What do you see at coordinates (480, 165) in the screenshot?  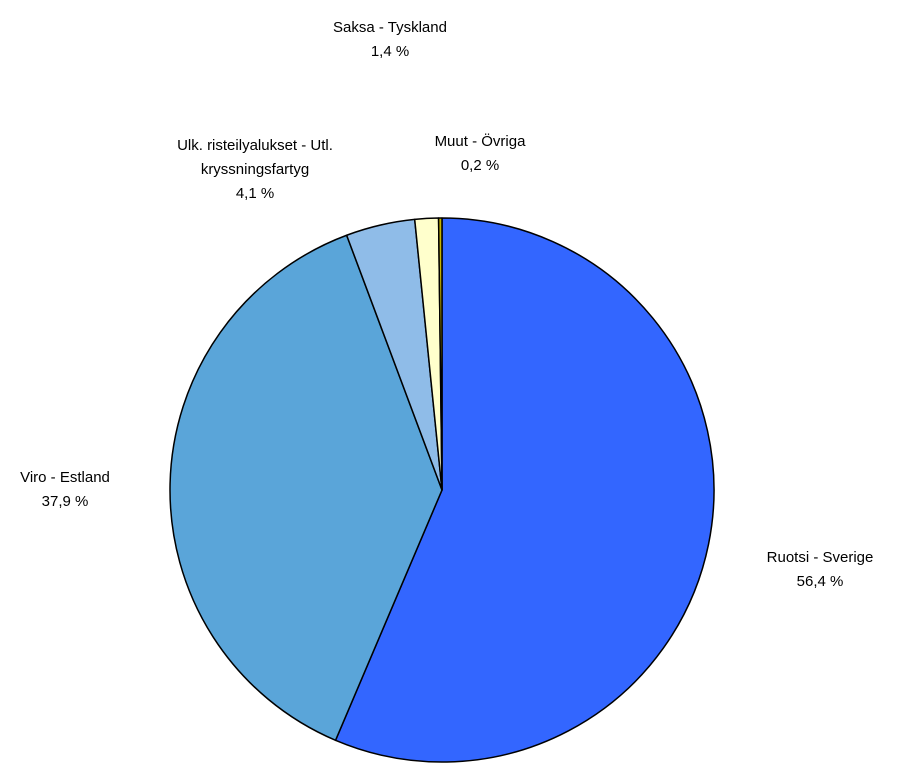 I see `slice-value: 0,2 %` at bounding box center [480, 165].